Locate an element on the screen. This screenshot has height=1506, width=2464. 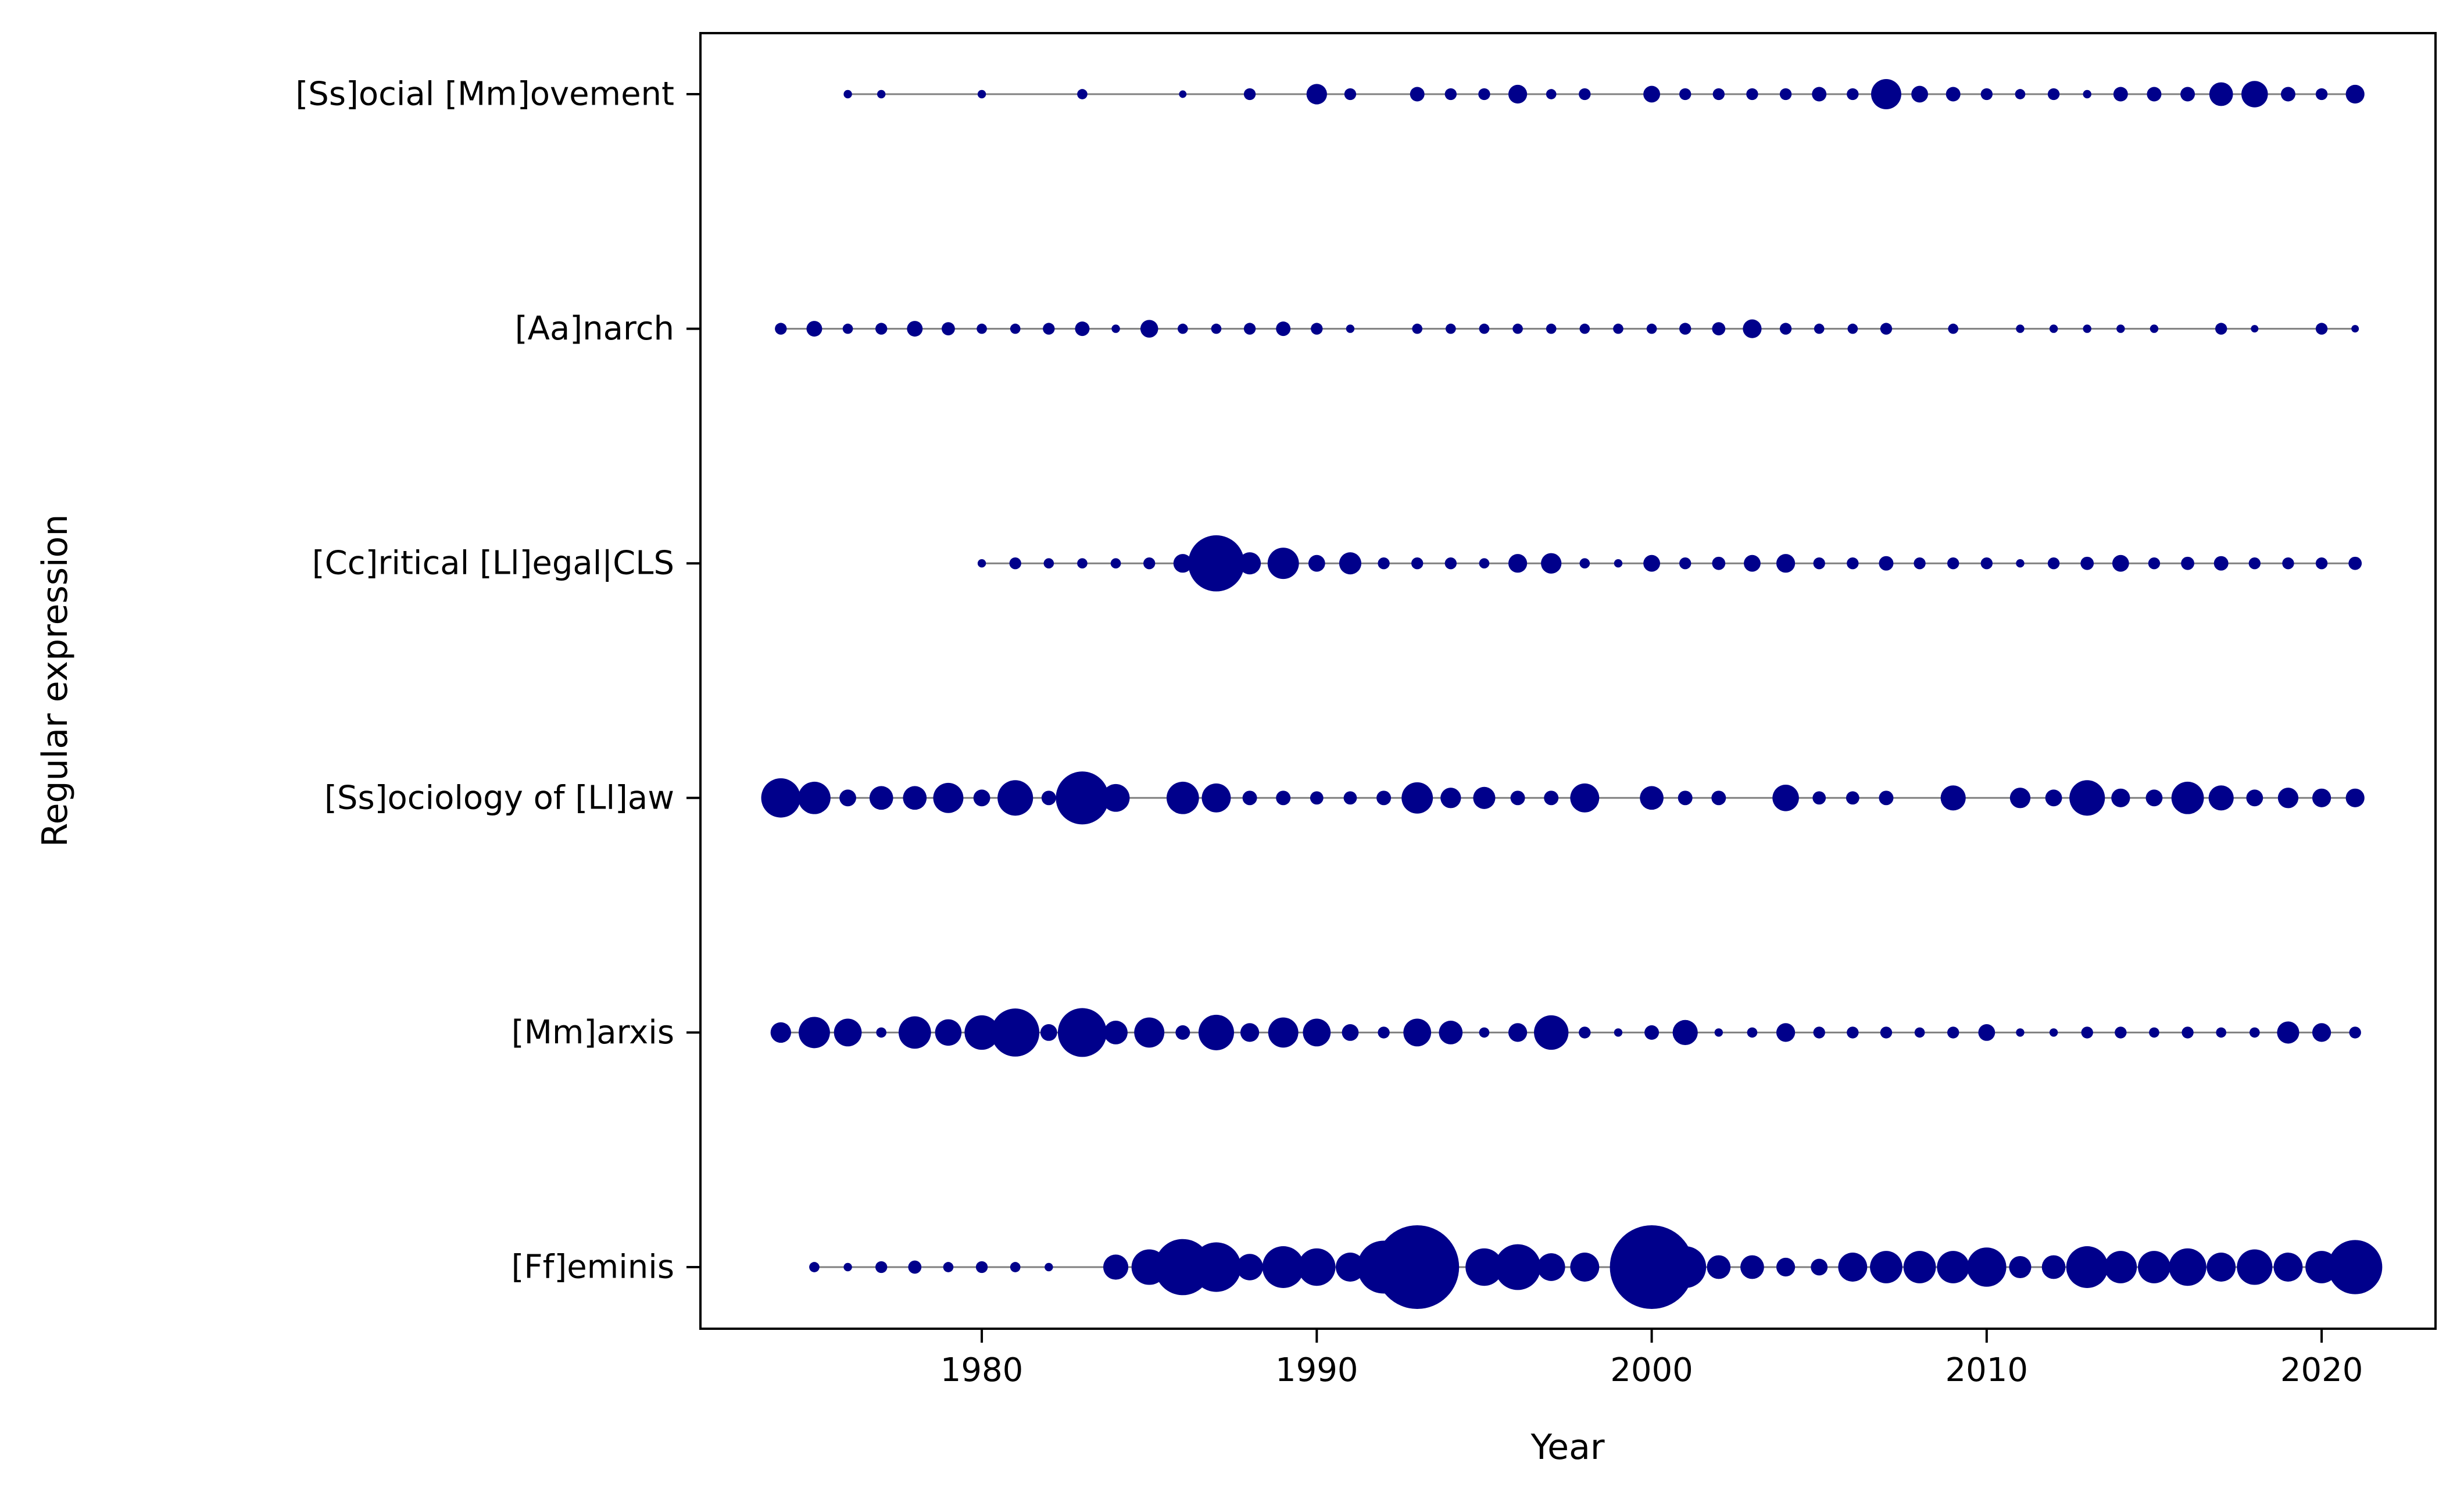
y-tick-label: [Aa]narch is located at coordinates (594, 329).